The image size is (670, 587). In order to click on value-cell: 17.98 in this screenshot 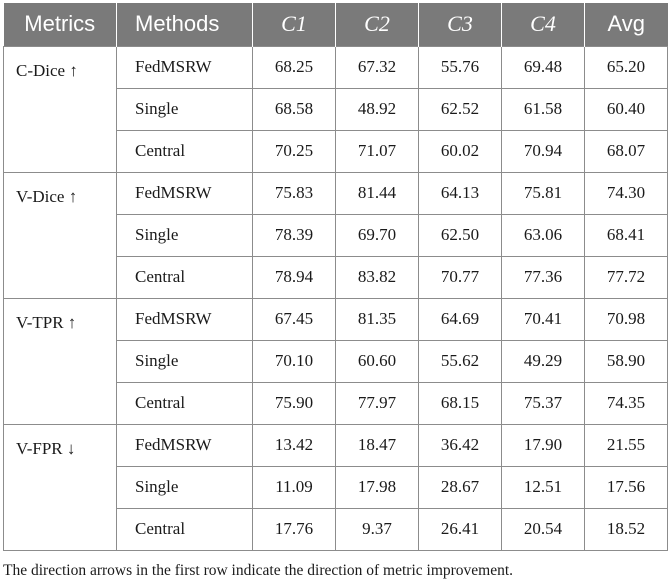, I will do `click(377, 487)`.